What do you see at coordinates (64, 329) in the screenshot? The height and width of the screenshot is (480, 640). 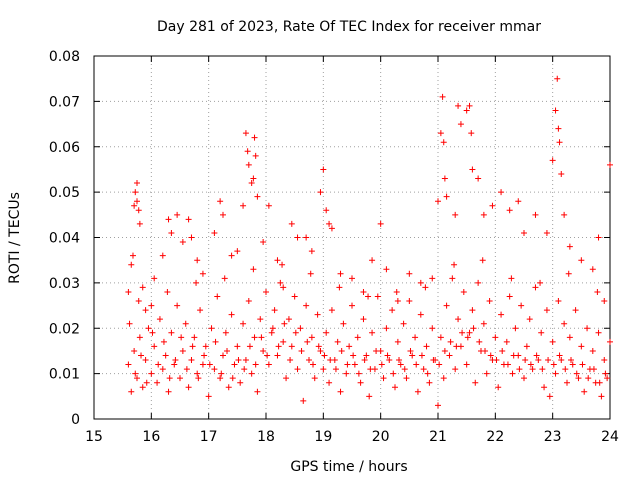 I see `y-tick-label: 0.02` at bounding box center [64, 329].